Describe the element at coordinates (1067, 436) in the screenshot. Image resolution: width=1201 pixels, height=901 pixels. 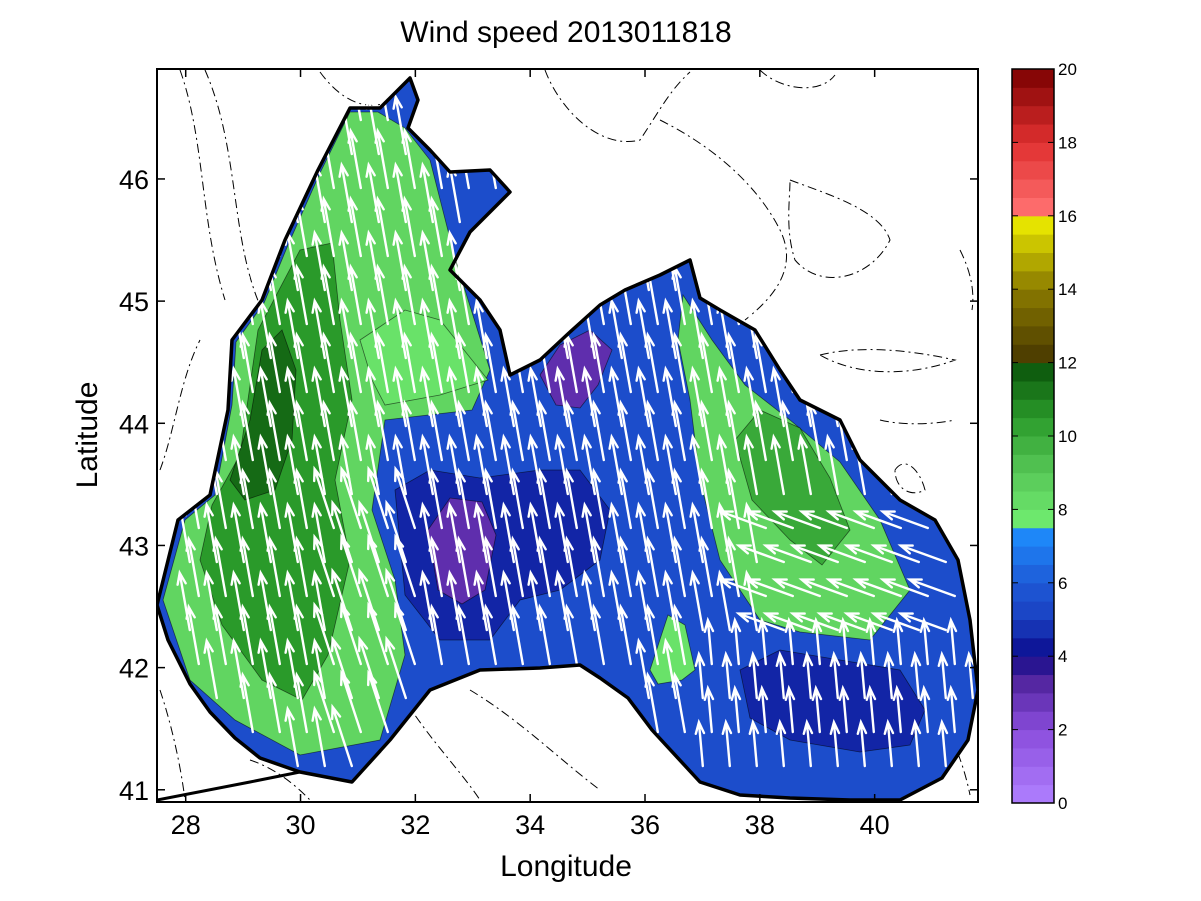
I see `colorbar-tick-label: 10` at that location.